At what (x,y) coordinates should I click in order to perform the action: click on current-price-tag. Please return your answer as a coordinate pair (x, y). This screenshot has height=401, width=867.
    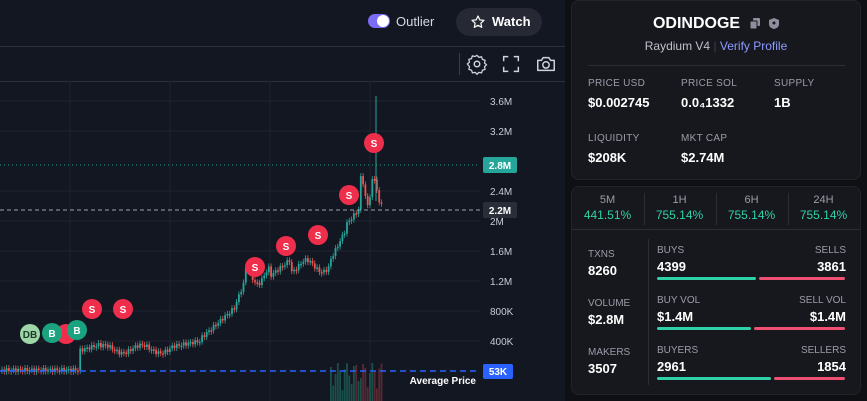
    Looking at the image, I should click on (500, 165).